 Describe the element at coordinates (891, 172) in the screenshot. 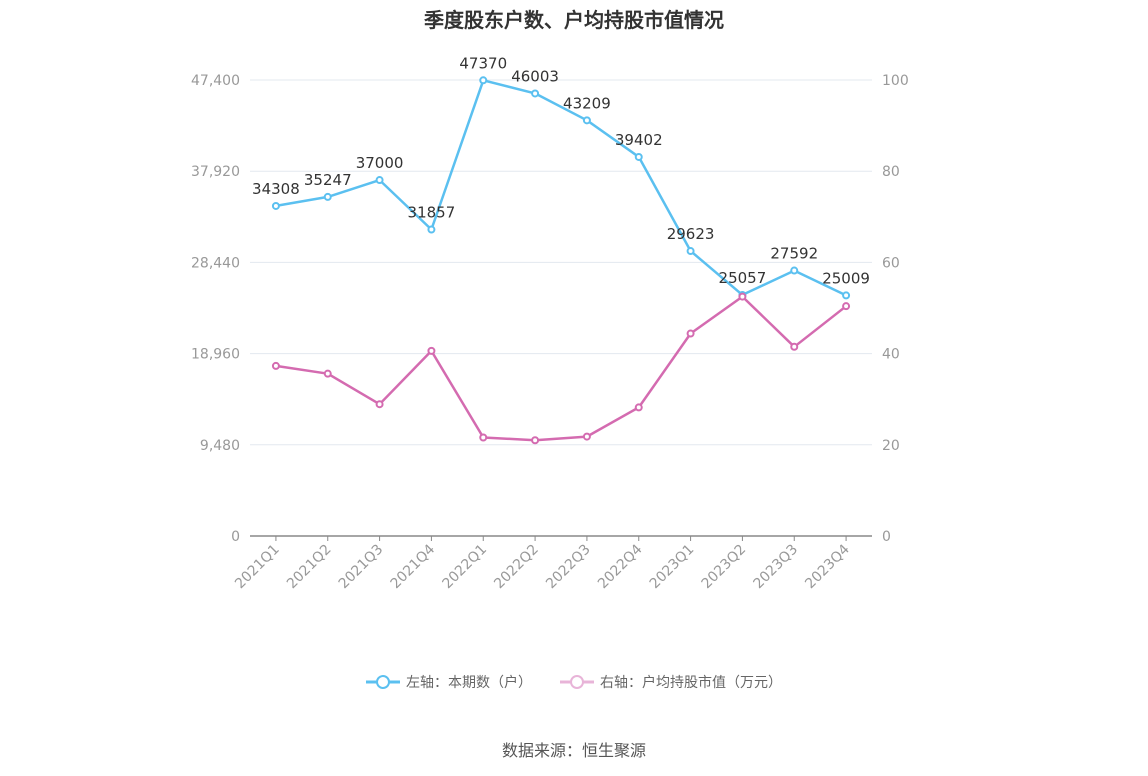

I see `right-tick-label: 80` at that location.